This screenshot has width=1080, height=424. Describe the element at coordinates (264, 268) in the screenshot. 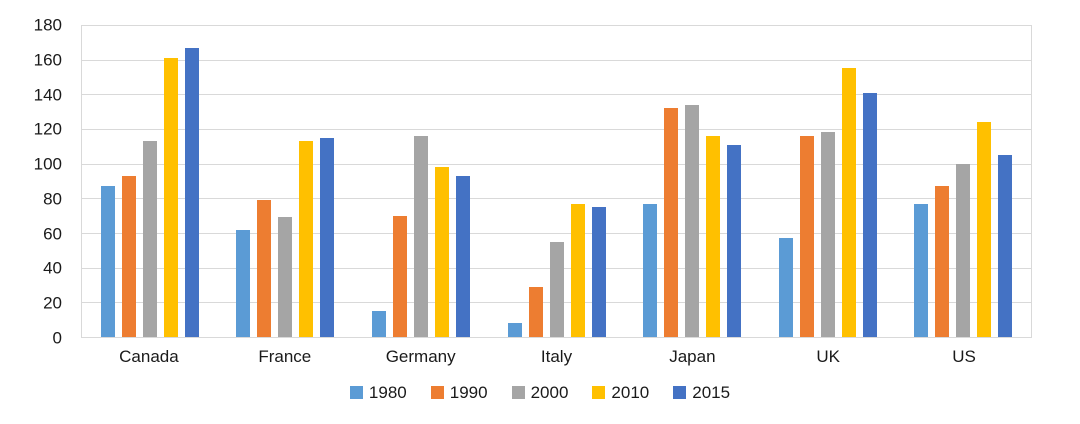

I see `bar-france-1990` at that location.